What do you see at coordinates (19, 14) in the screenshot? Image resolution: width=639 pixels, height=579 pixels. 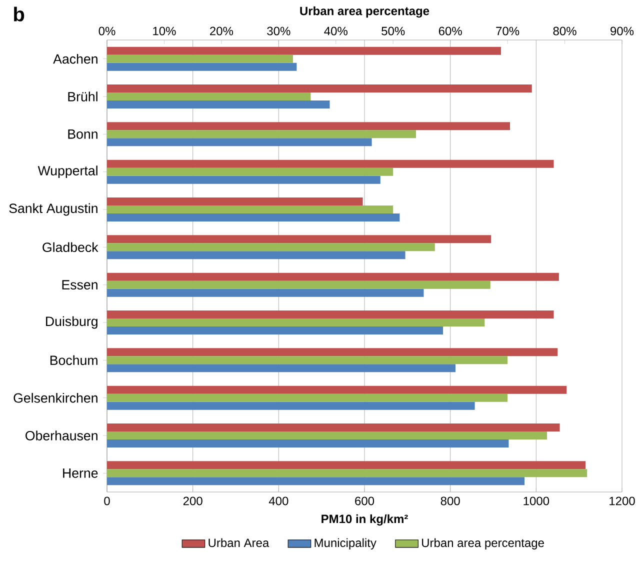 I see `text: b` at bounding box center [19, 14].